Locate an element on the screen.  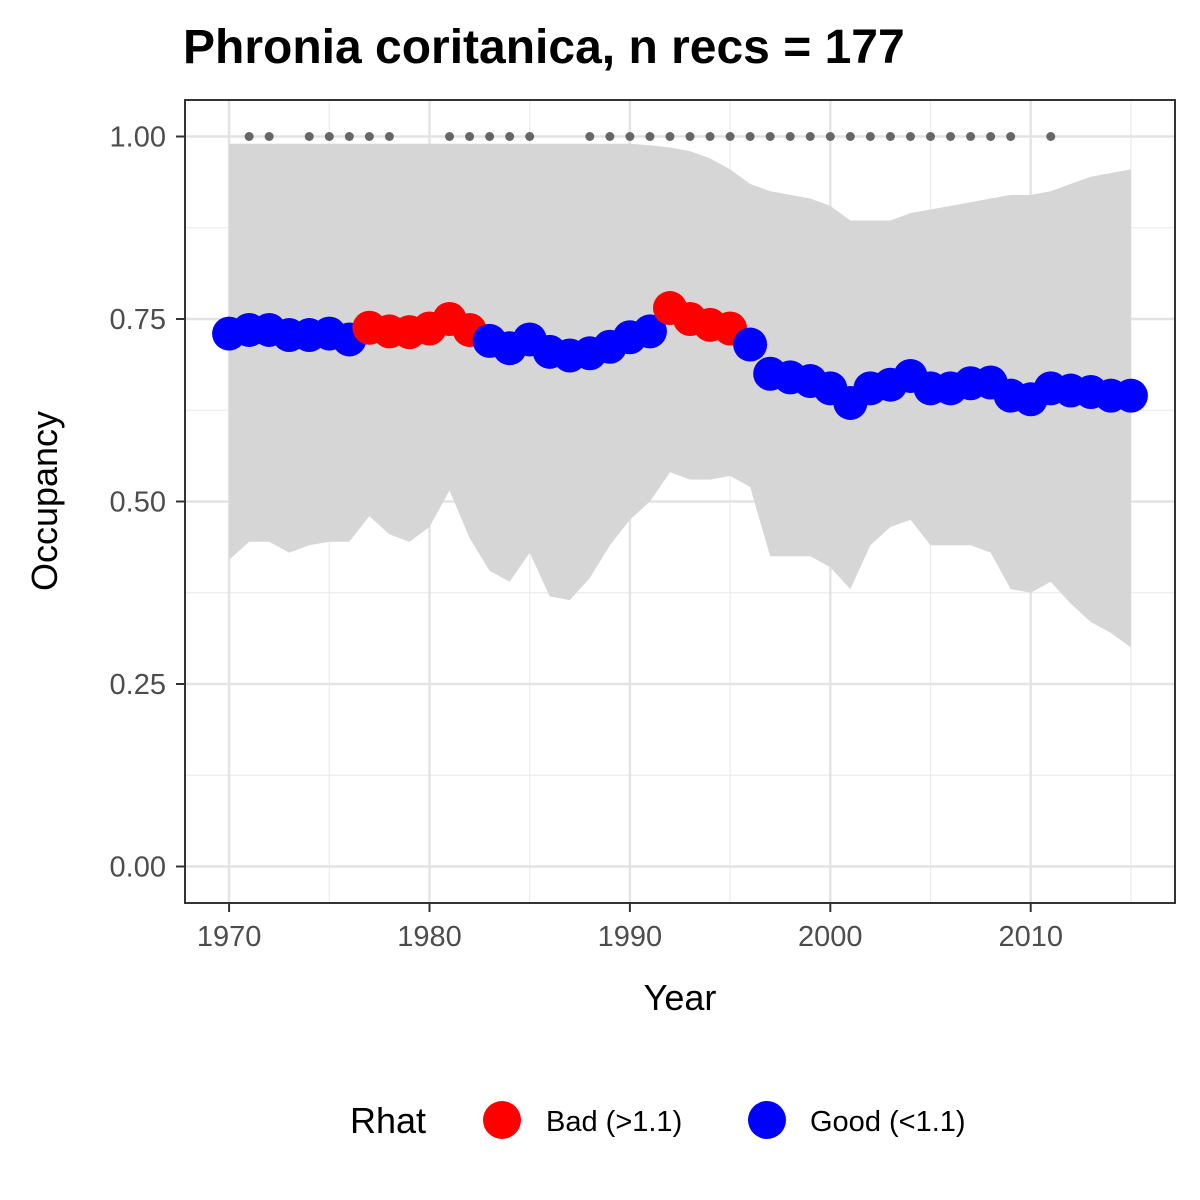
y-tick-label: 0.75 is located at coordinates (138, 320).